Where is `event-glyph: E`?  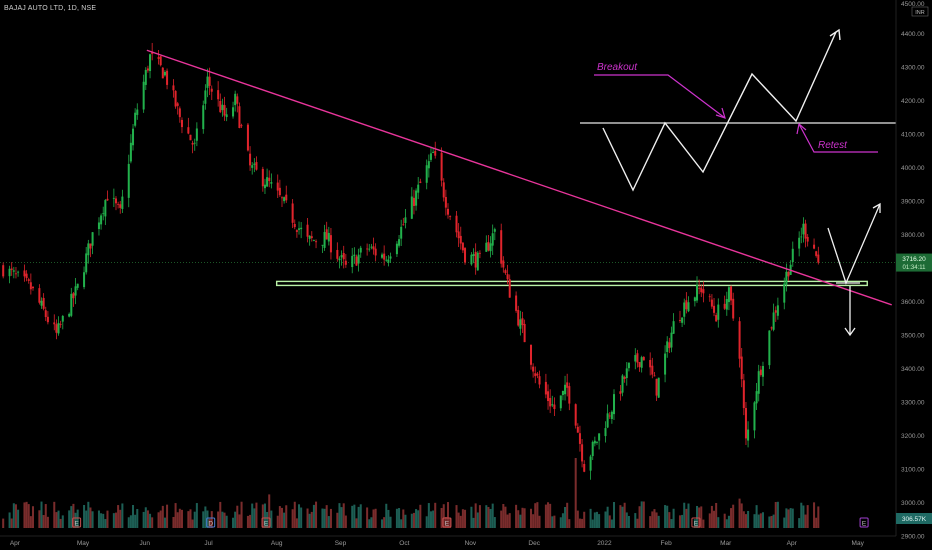
event-glyph: E is located at coordinates (76, 524).